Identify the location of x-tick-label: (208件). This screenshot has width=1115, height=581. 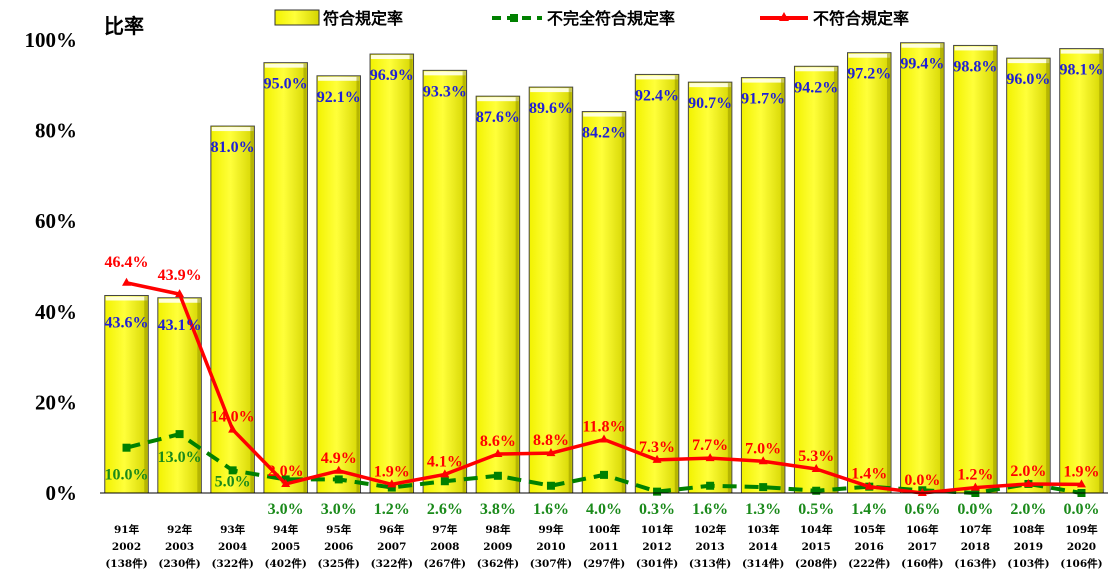
(816, 563).